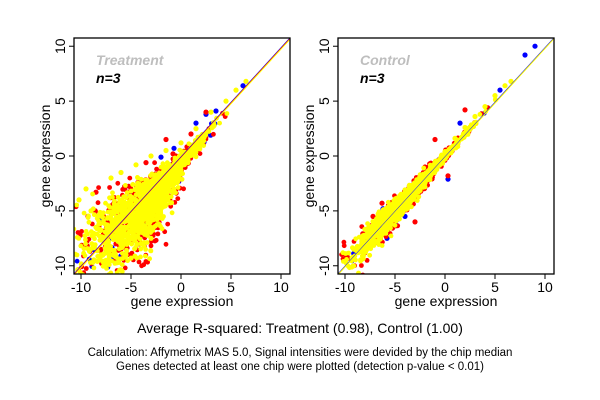 The height and width of the screenshot is (400, 600). I want to click on x-tick-label: 0, so click(181, 287).